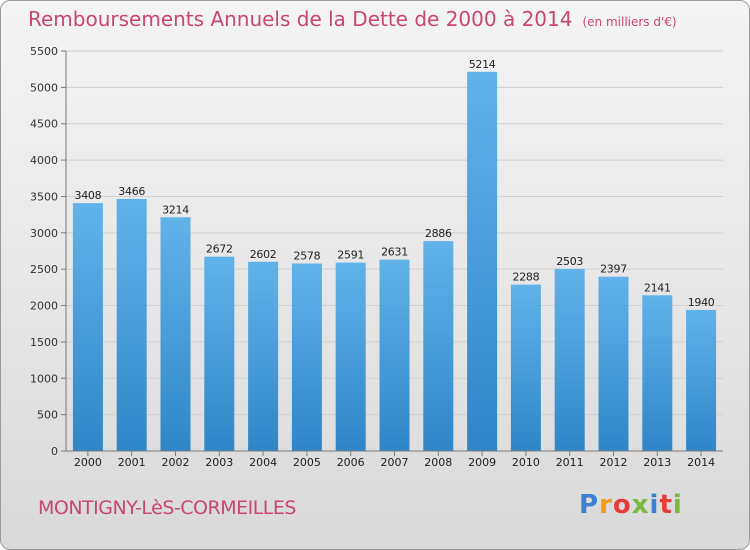 The height and width of the screenshot is (550, 750). What do you see at coordinates (701, 302) in the screenshot?
I see `bar-value-label: 1940` at bounding box center [701, 302].